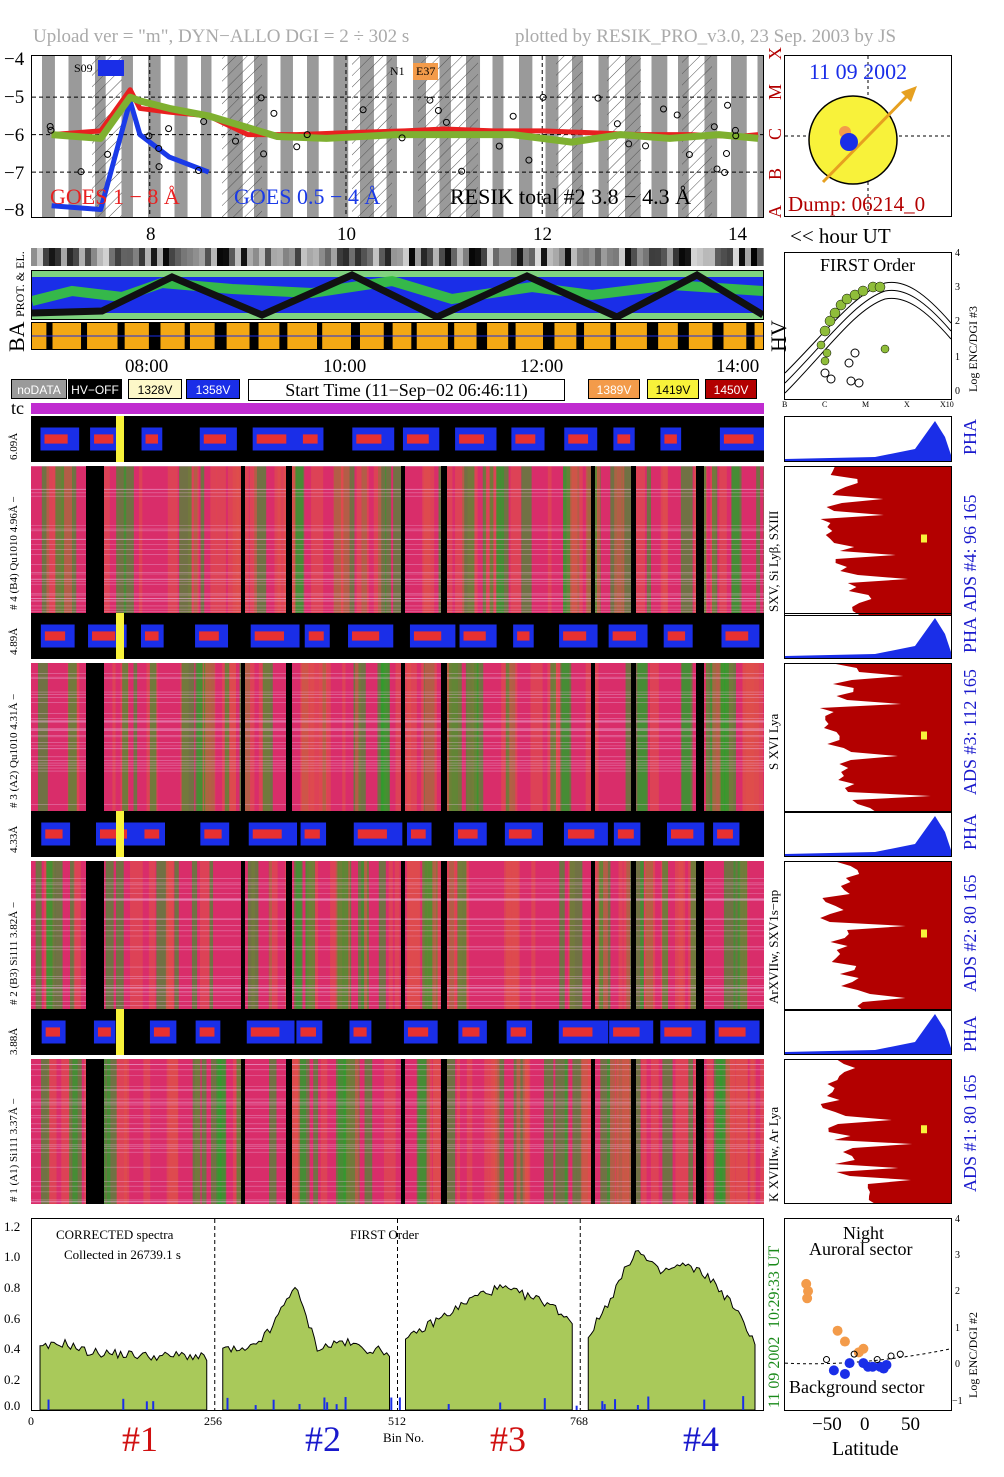  I want to click on first-order-ytick: 3, so click(957, 287).